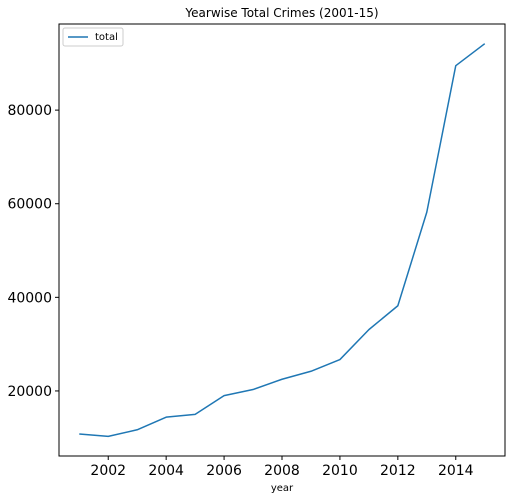 The height and width of the screenshot is (500, 511). What do you see at coordinates (166, 471) in the screenshot?
I see `x-tick-label: 2004` at bounding box center [166, 471].